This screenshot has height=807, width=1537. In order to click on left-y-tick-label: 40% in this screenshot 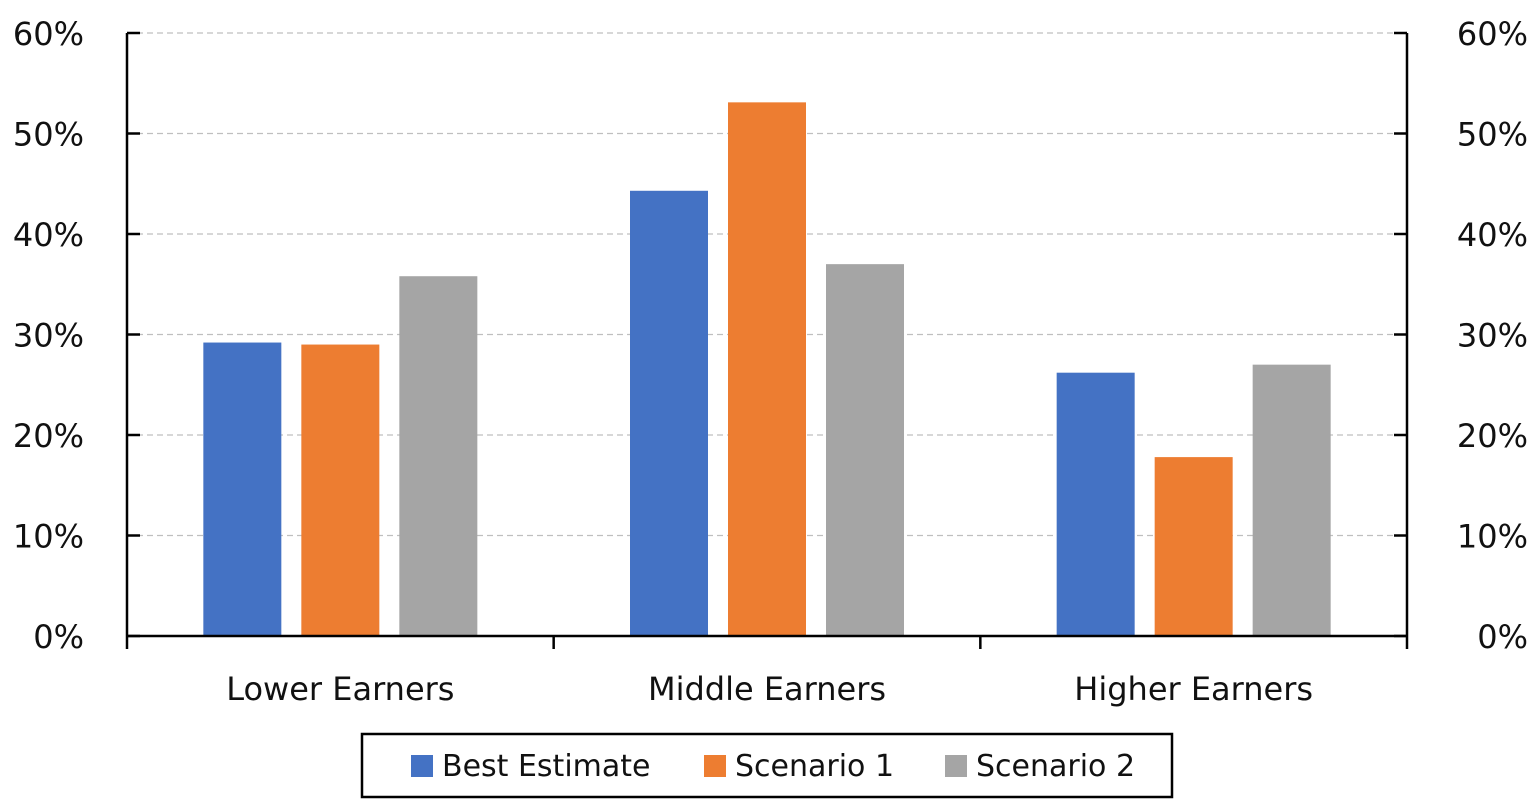, I will do `click(48, 235)`.